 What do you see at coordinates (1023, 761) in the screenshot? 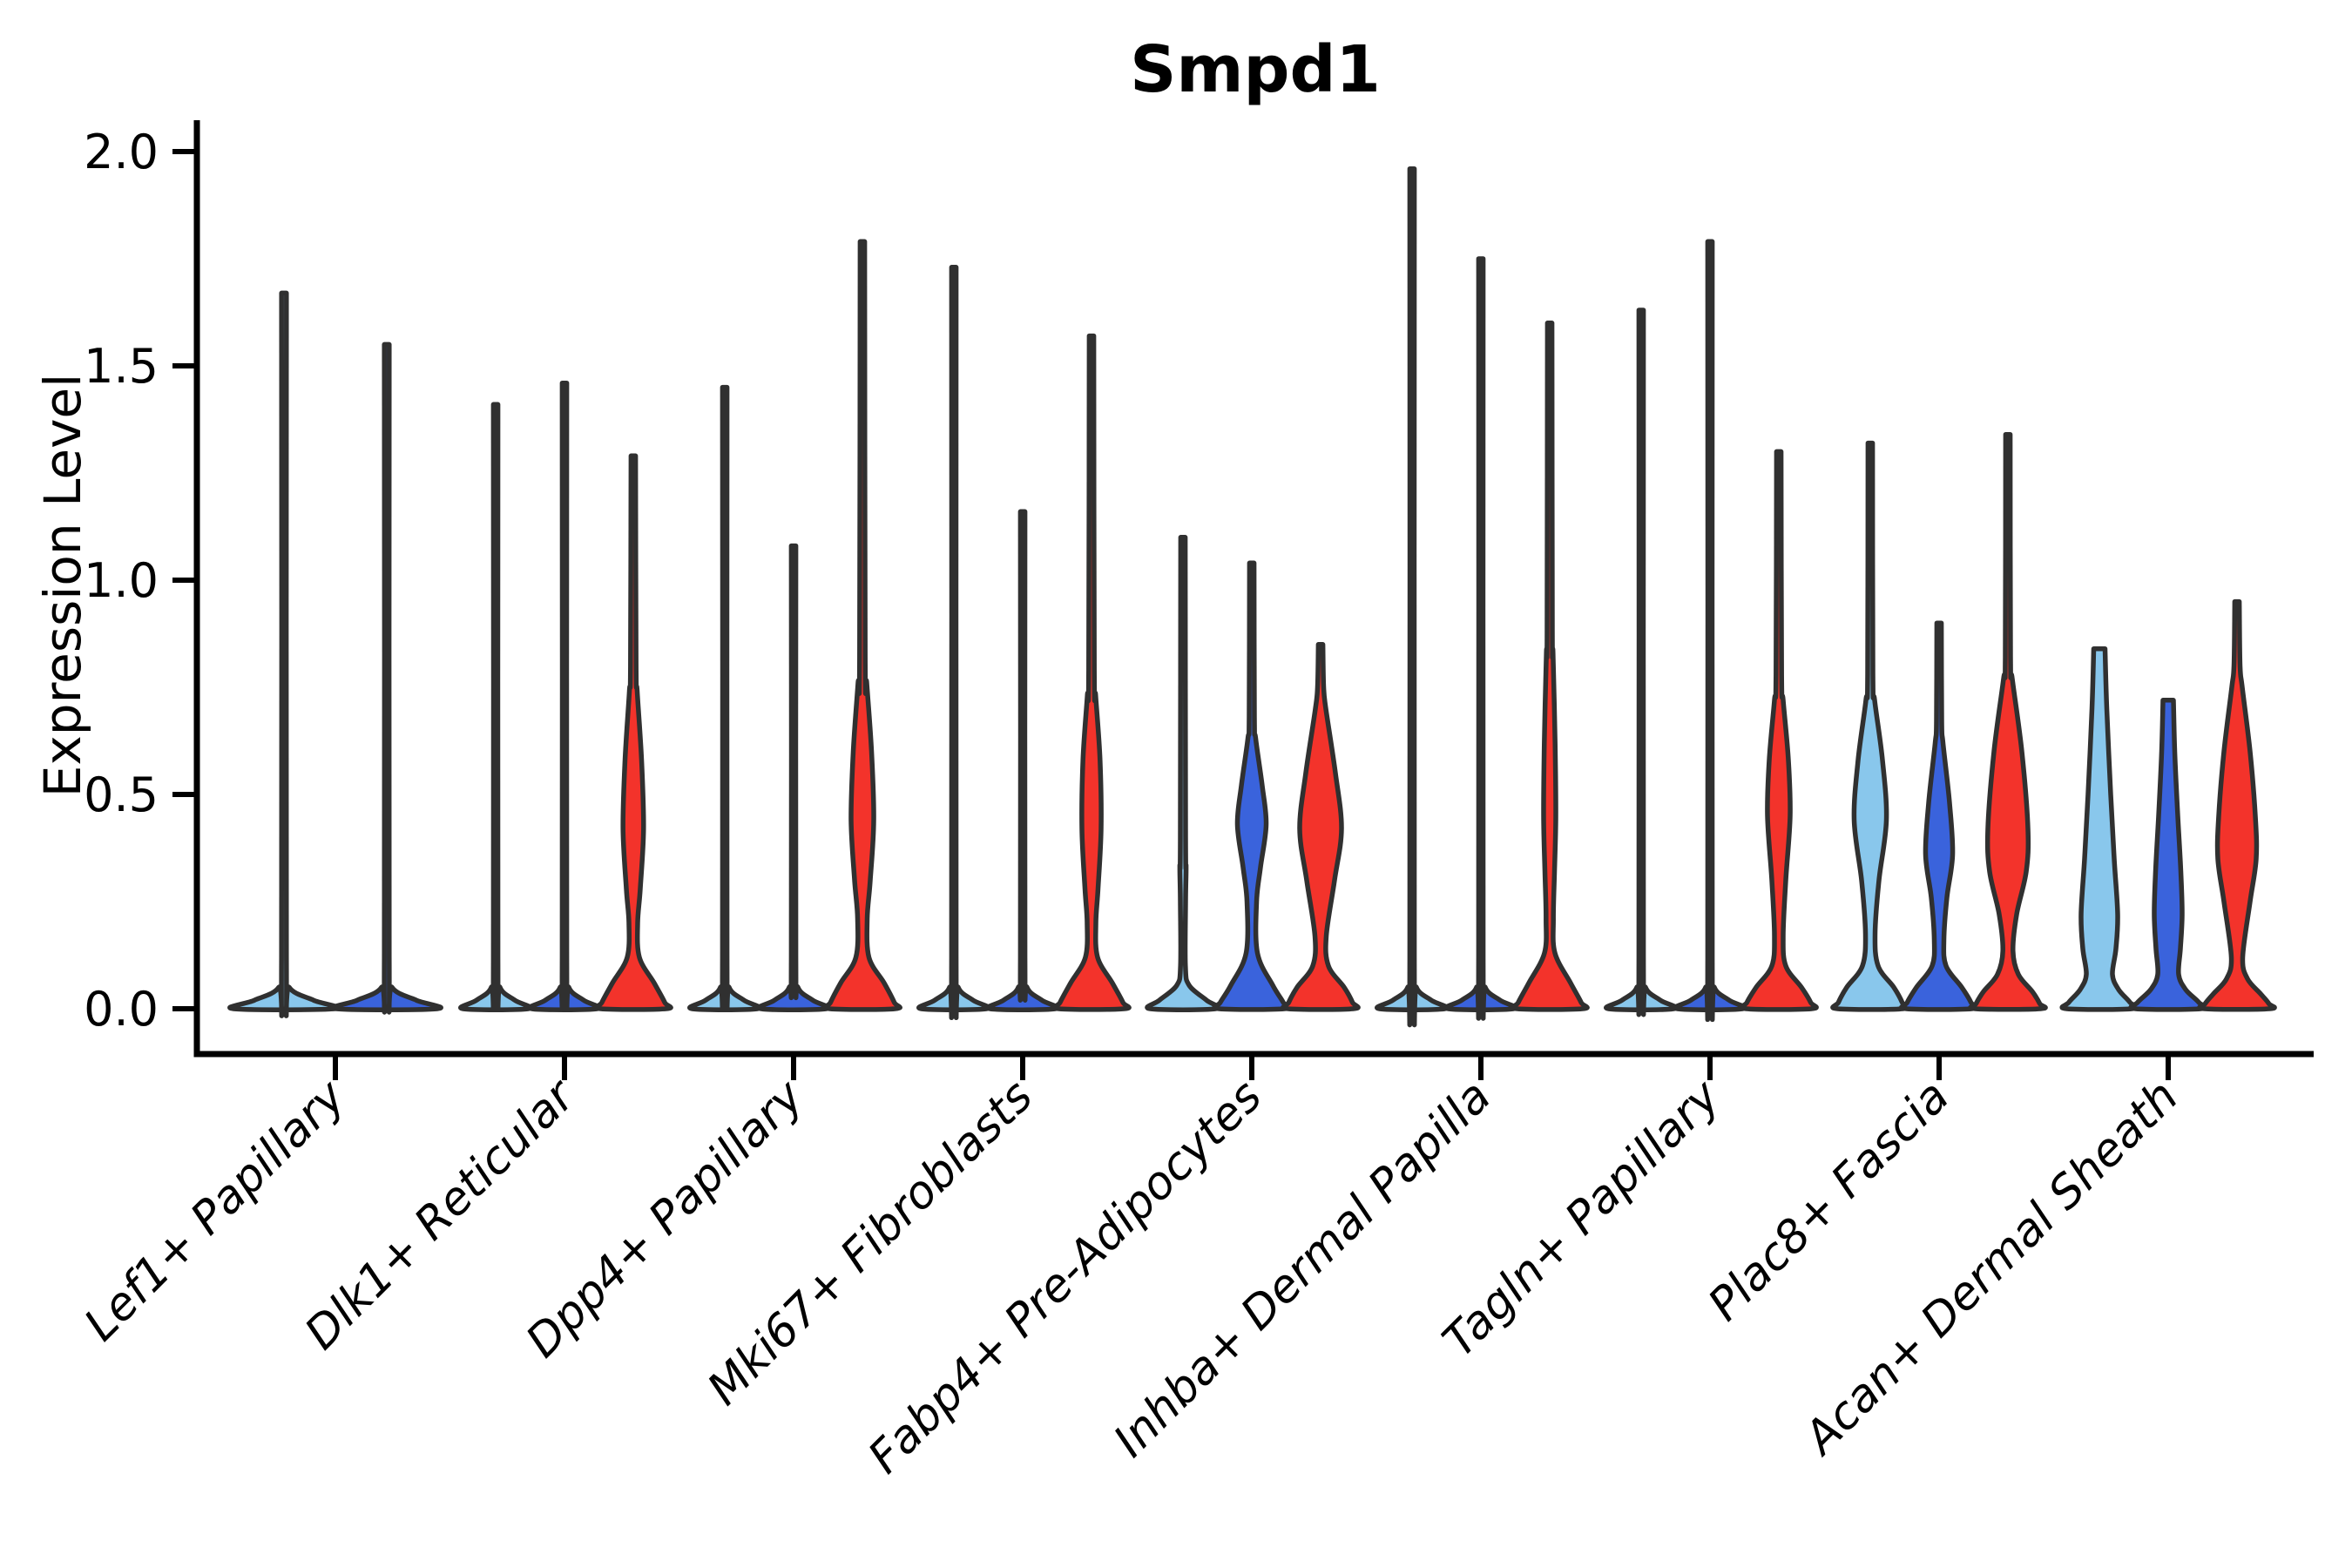
I see `violin-mki67+-blue` at bounding box center [1023, 761].